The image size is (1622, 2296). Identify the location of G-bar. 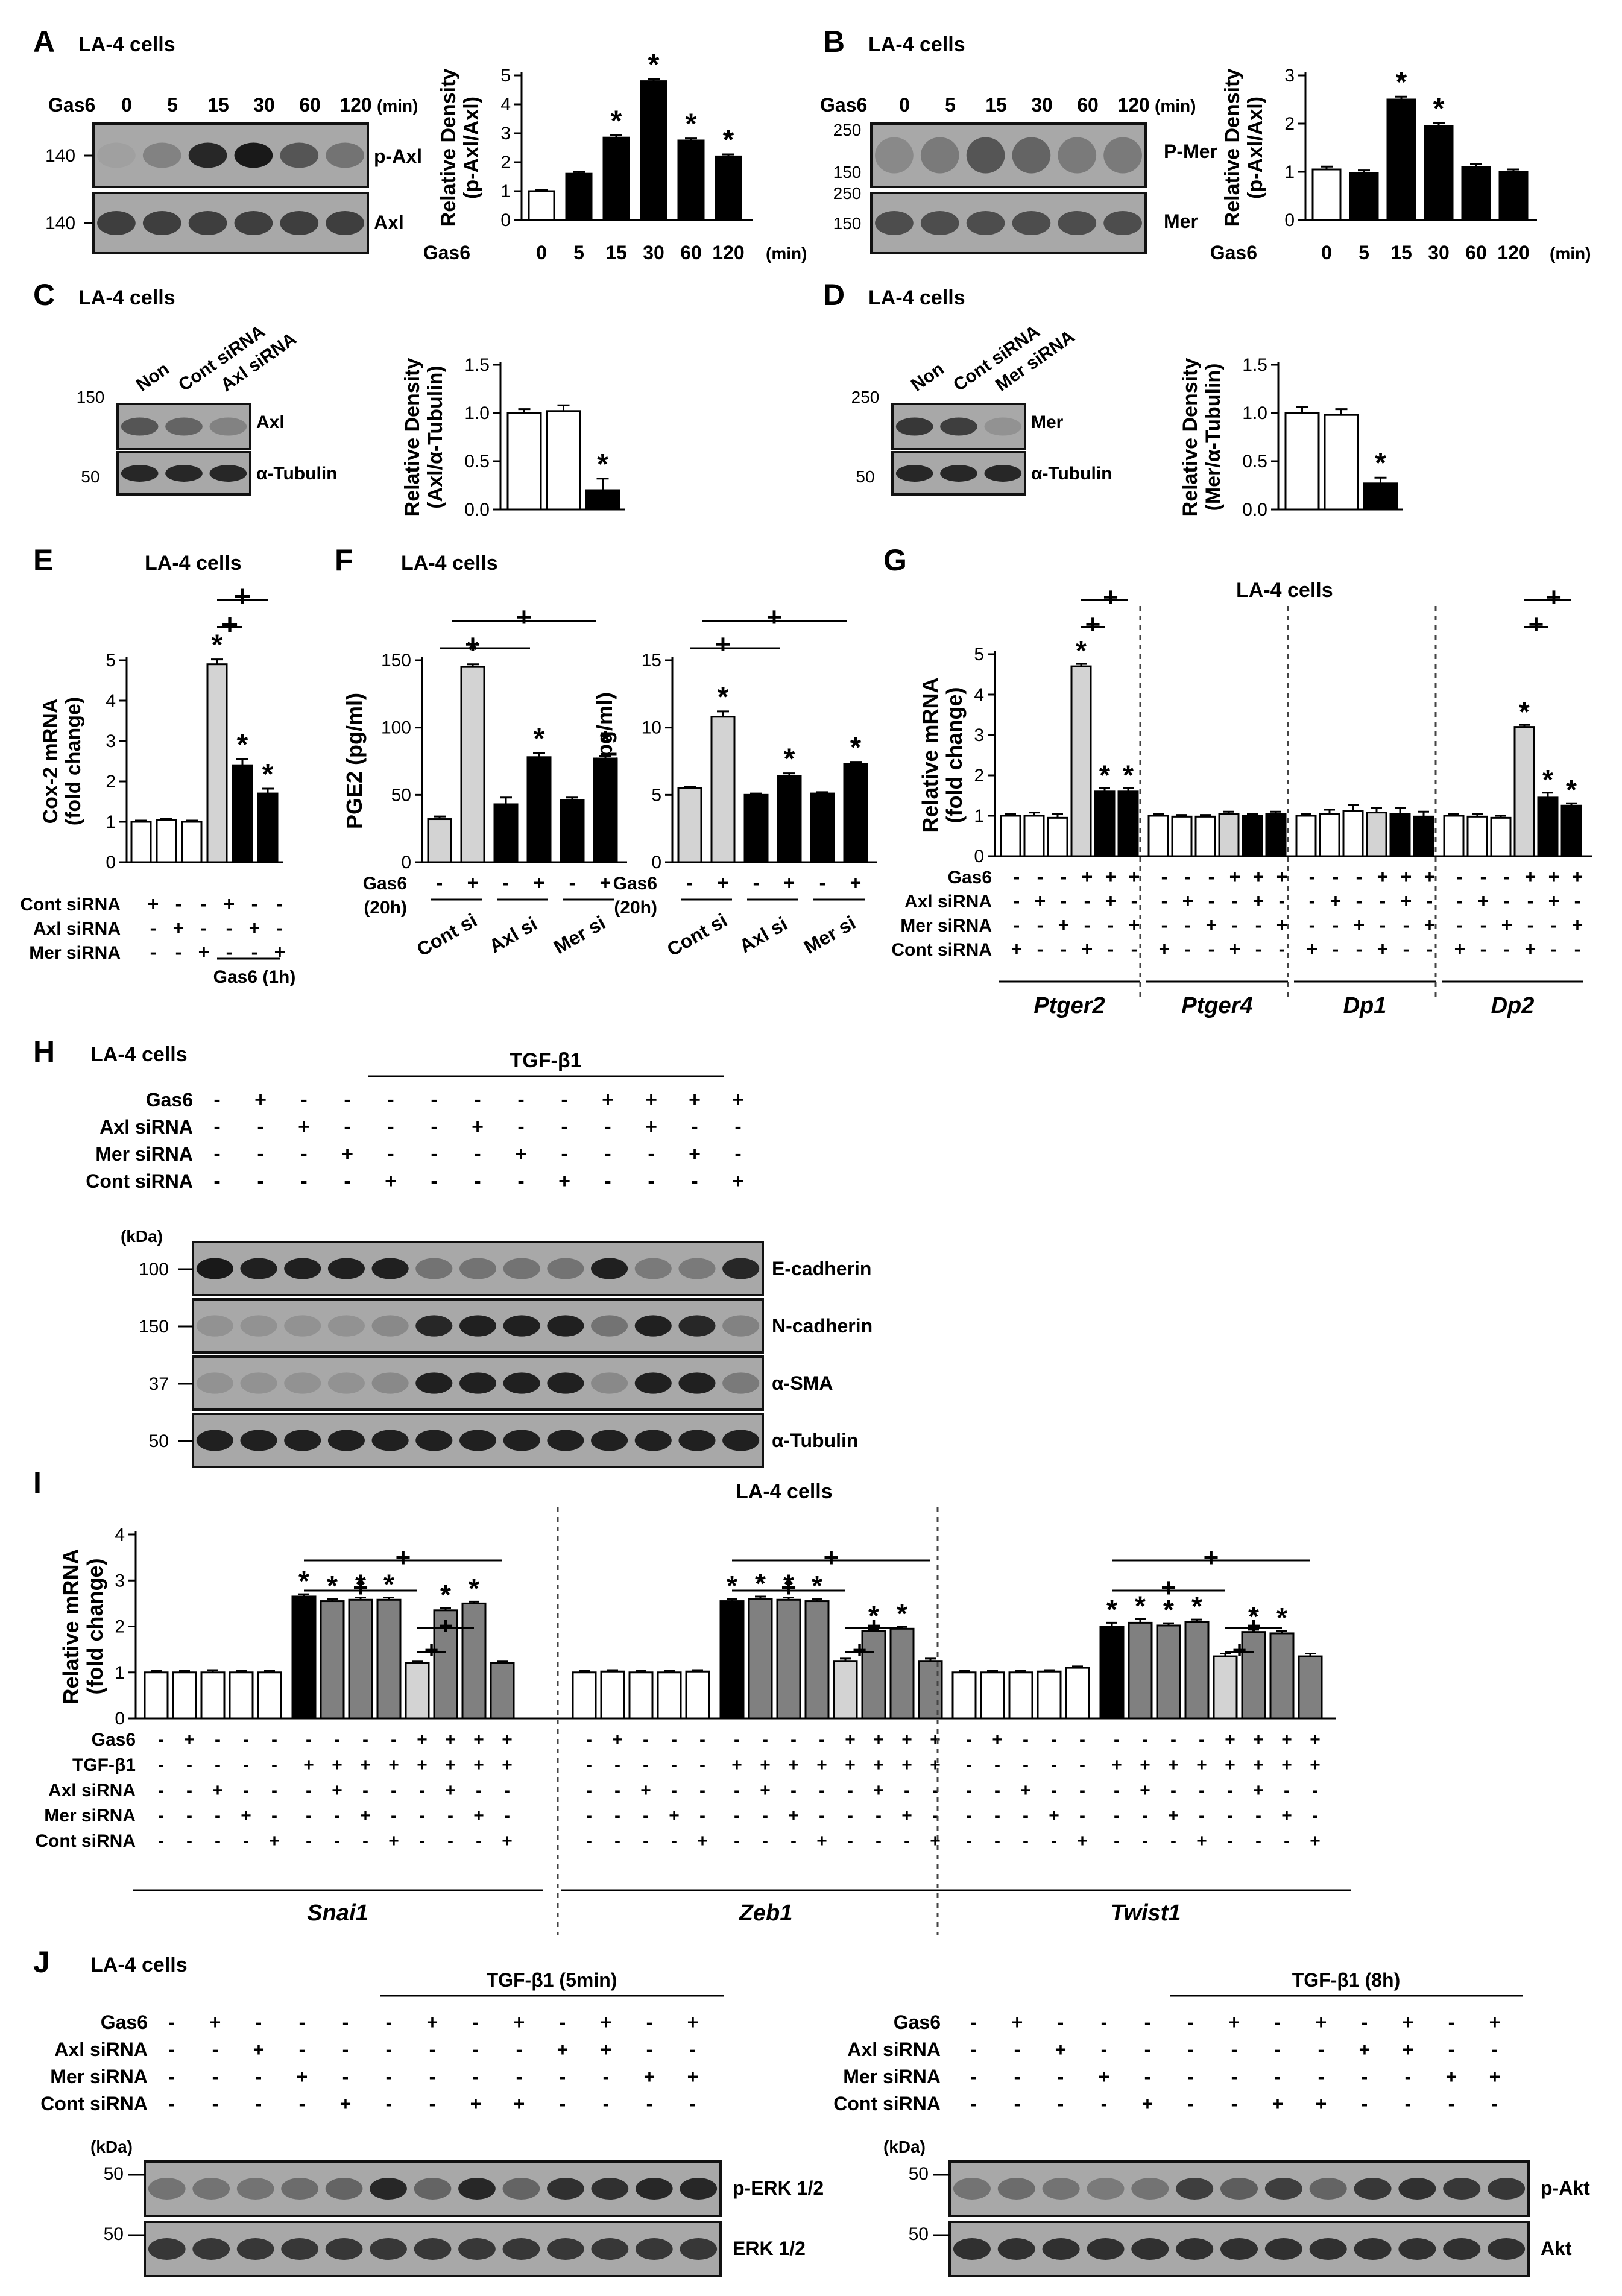
(1105, 823).